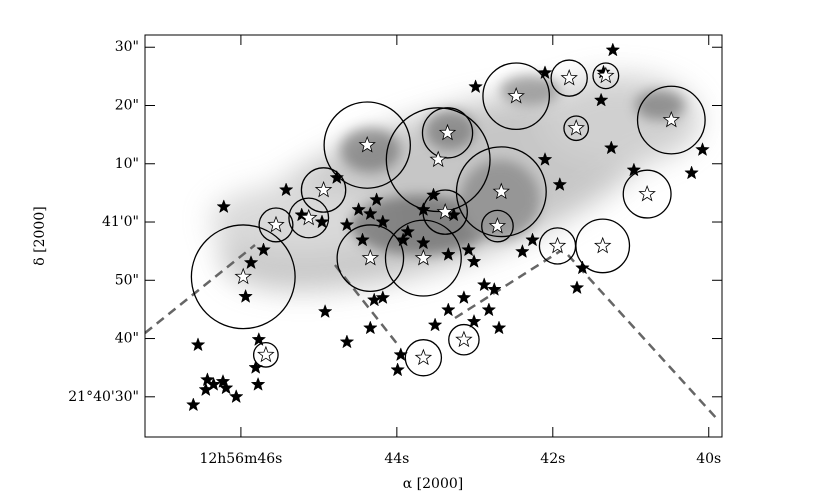 The width and height of the screenshot is (830, 500). I want to click on y-tick-label: 41'0", so click(120, 222).